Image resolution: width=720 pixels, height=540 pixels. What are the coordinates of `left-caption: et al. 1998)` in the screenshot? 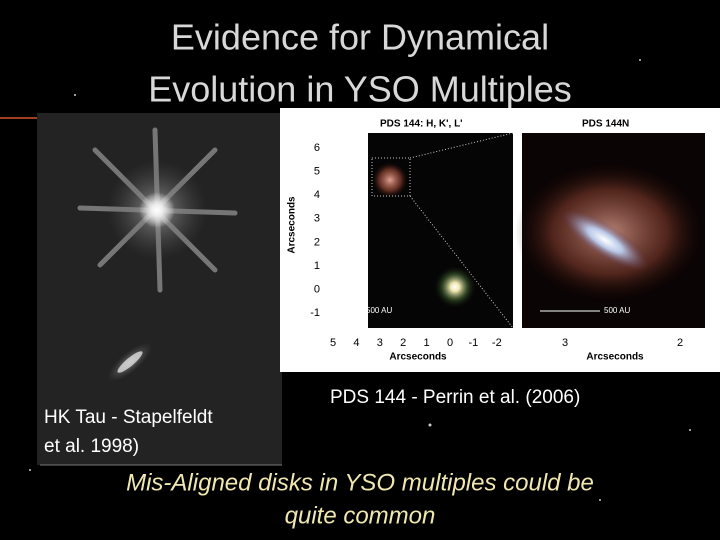 It's located at (91, 446).